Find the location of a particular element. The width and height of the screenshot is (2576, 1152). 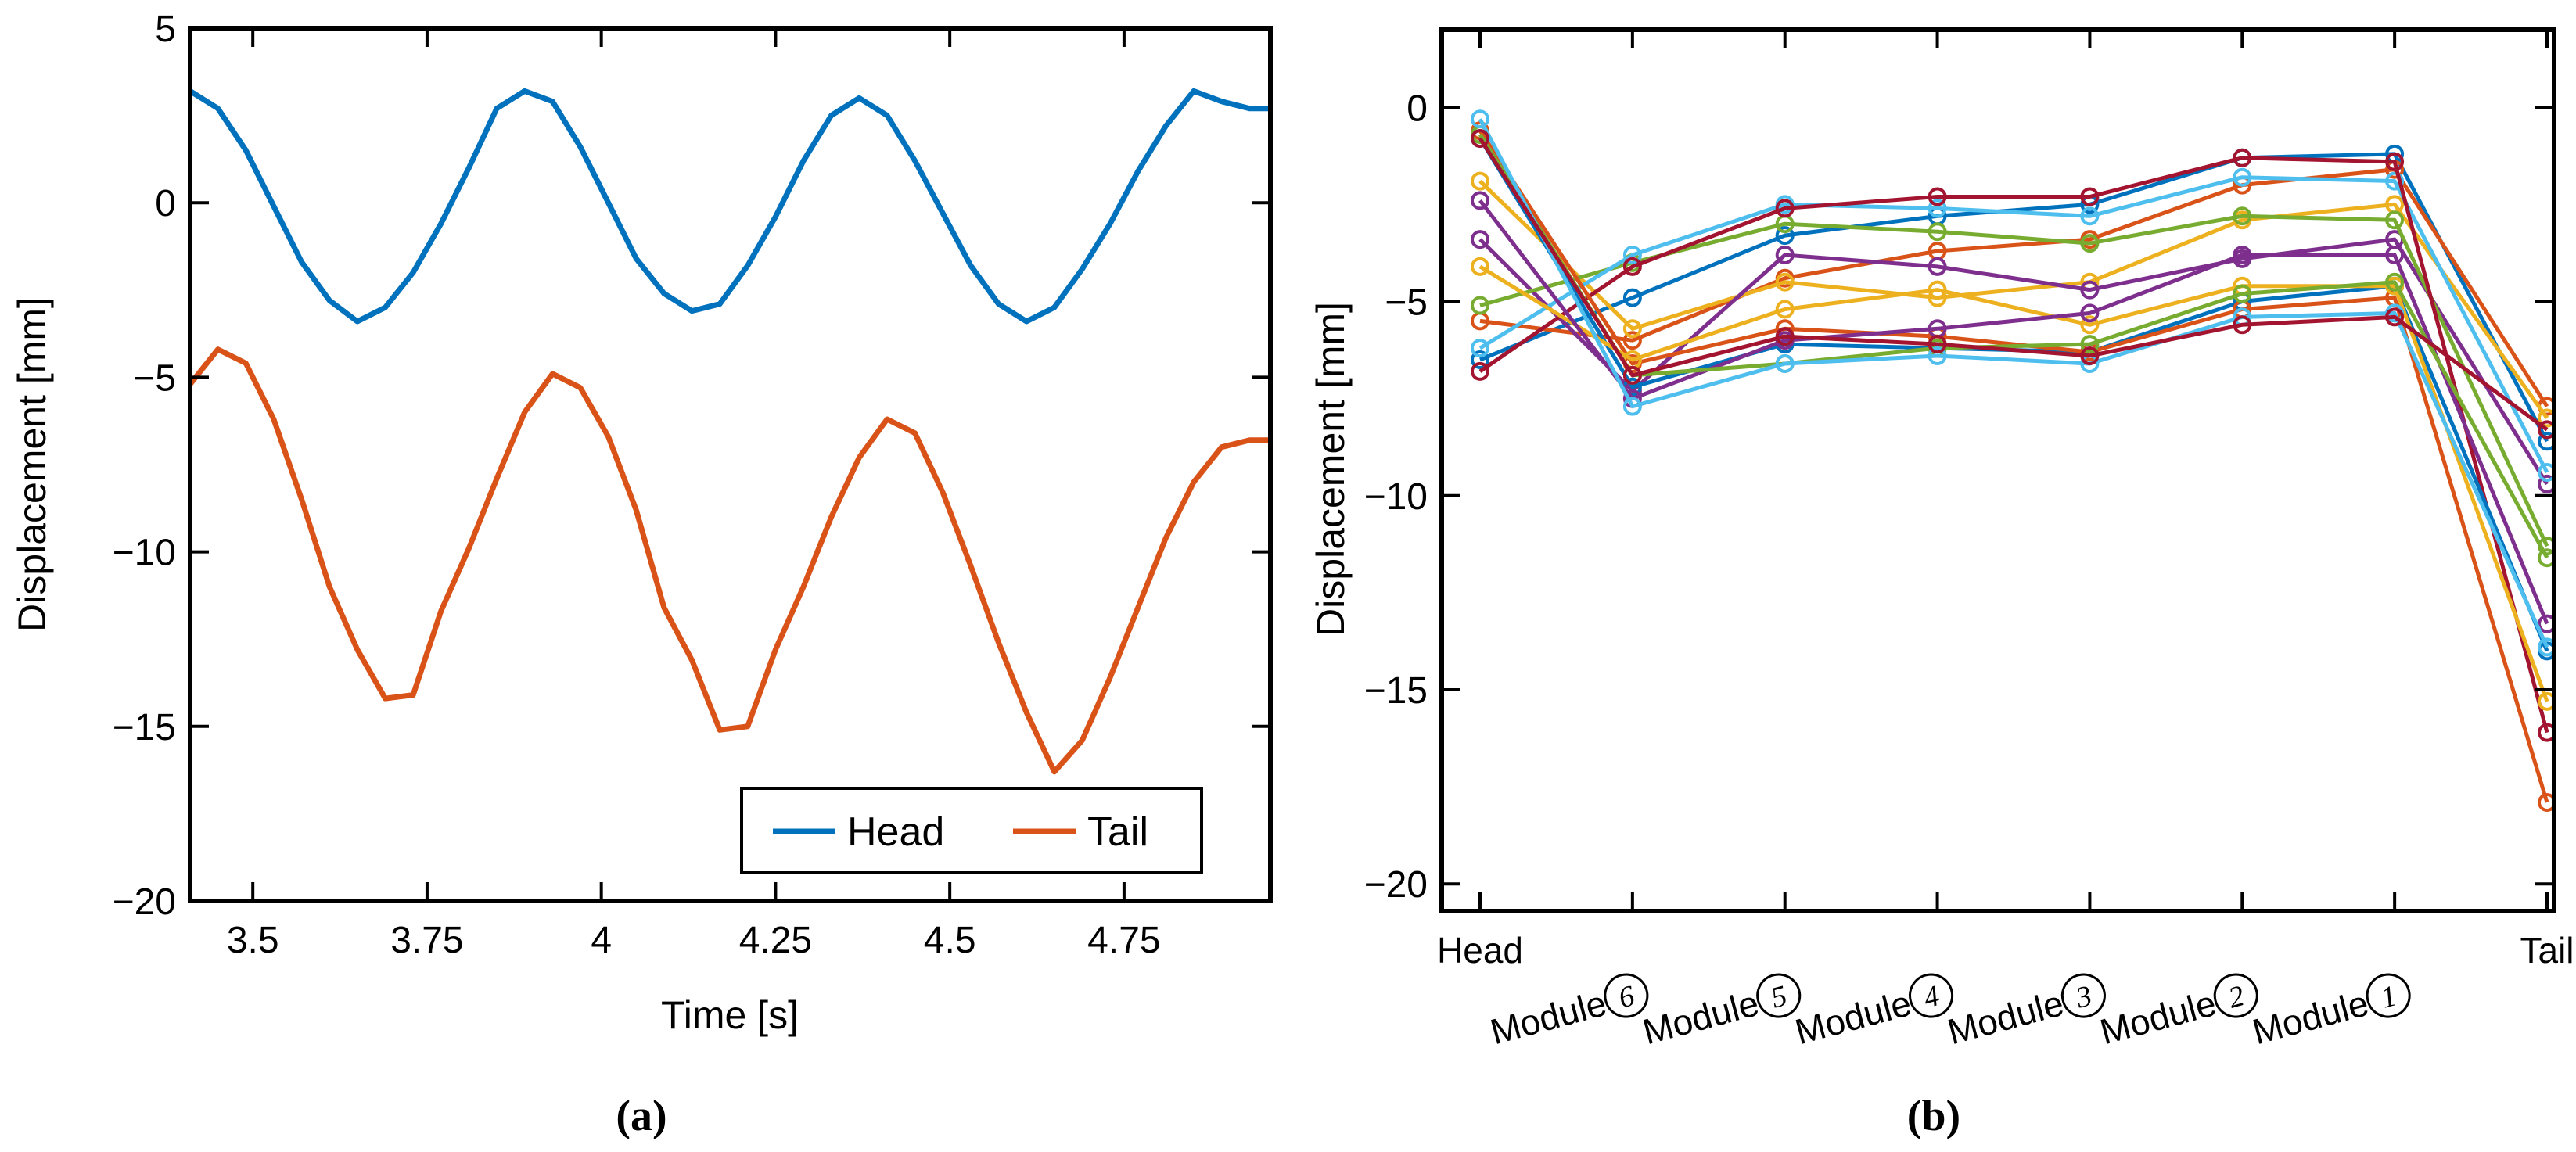

chart-b-module-badge-number: 4 is located at coordinates (1931, 996).